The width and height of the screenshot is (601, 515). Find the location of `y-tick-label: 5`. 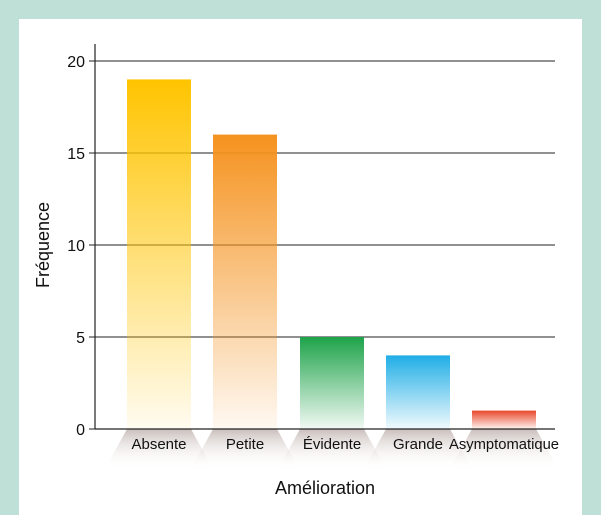

y-tick-label: 5 is located at coordinates (80, 338).